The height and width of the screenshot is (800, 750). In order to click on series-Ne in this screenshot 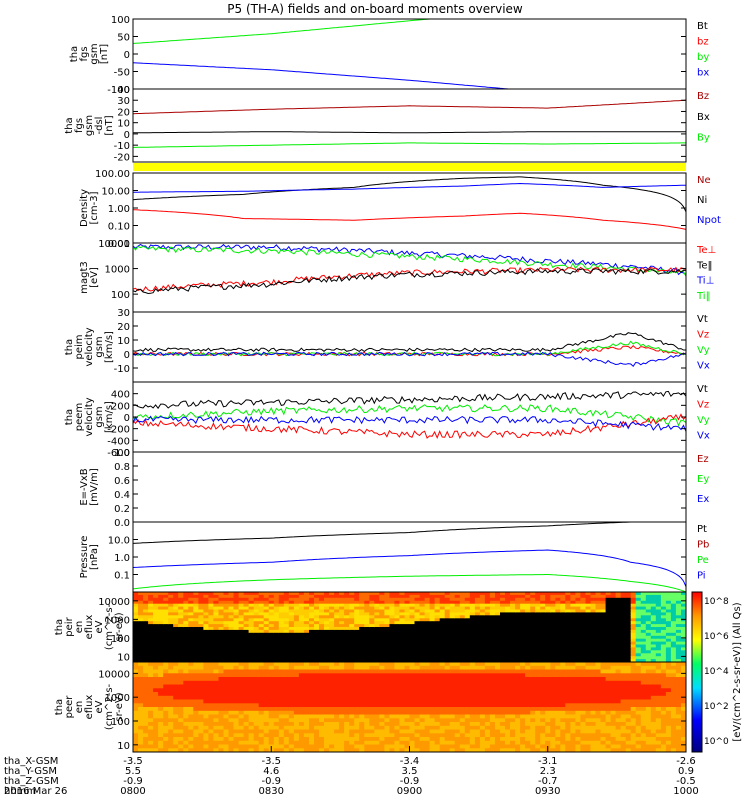, I will do `click(409, 219)`.